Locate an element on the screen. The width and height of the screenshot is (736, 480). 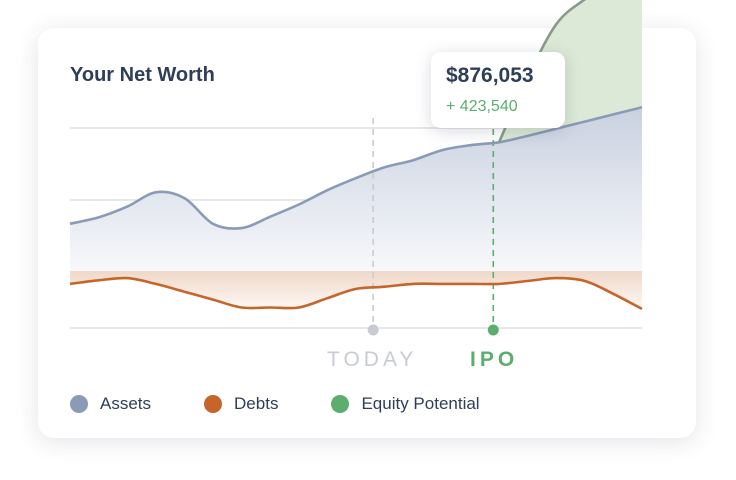
legend-dot-debts is located at coordinates (213, 404).